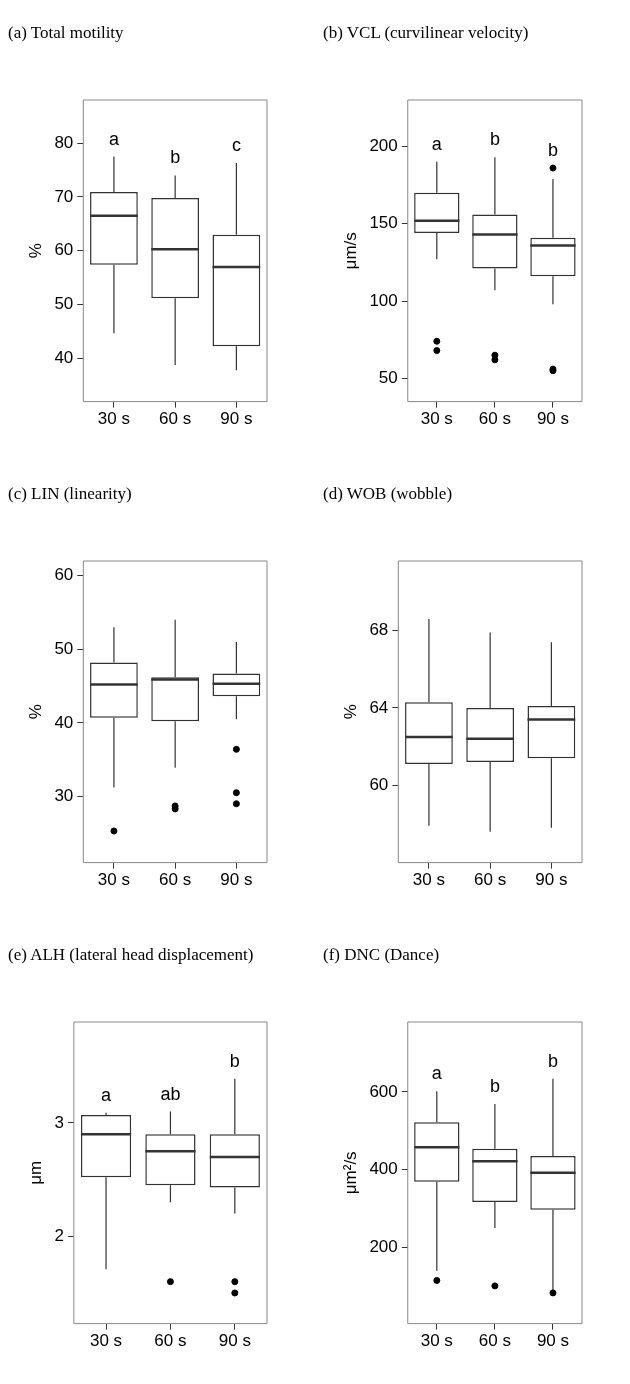 This screenshot has width=630, height=1384. I want to click on y-tick-label: 80, so click(64, 142).